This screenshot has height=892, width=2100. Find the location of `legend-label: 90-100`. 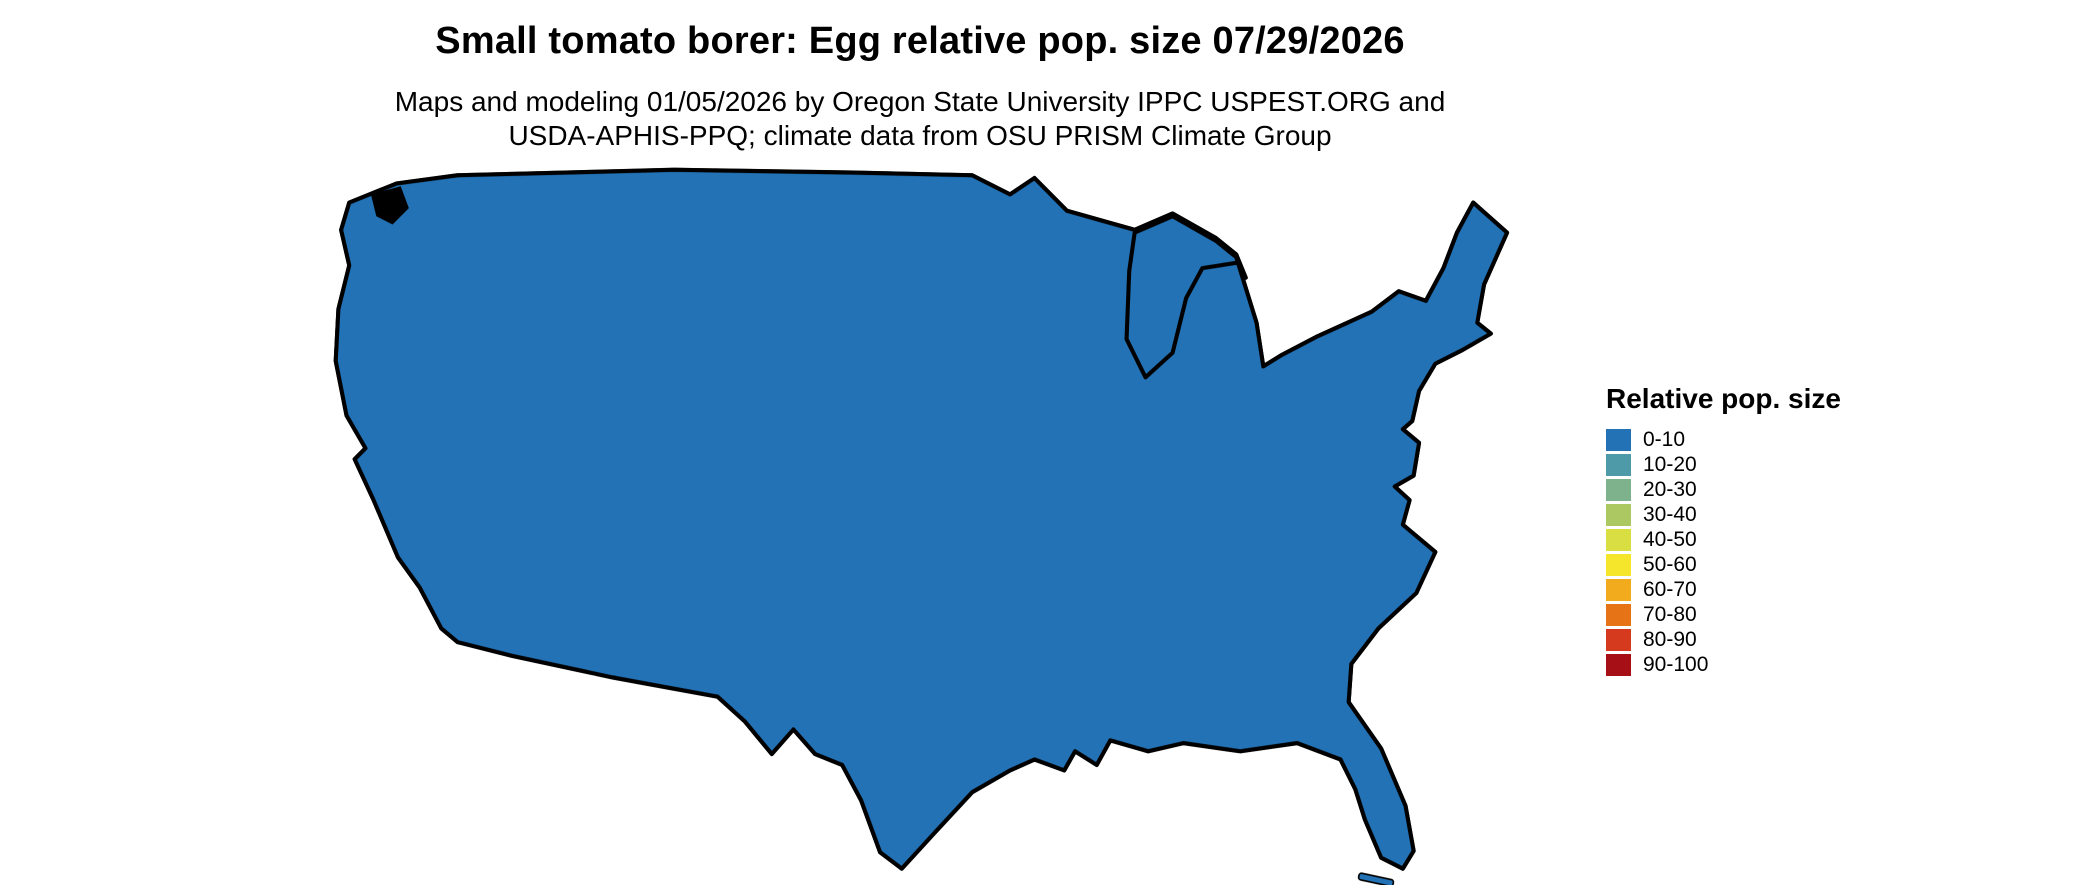

legend-label: 90-100 is located at coordinates (1676, 664).